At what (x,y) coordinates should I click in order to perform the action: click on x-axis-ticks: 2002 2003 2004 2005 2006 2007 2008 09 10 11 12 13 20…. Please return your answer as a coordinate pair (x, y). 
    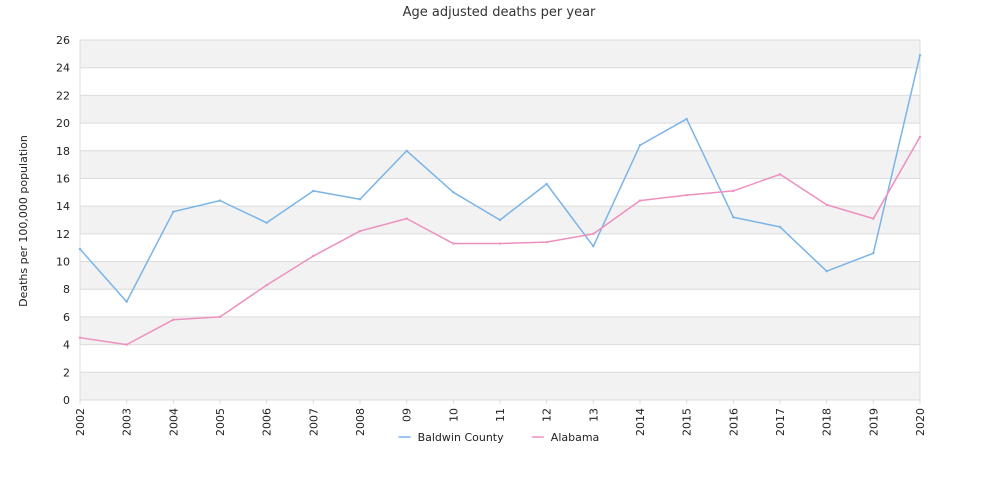
    Looking at the image, I should click on (500, 418).